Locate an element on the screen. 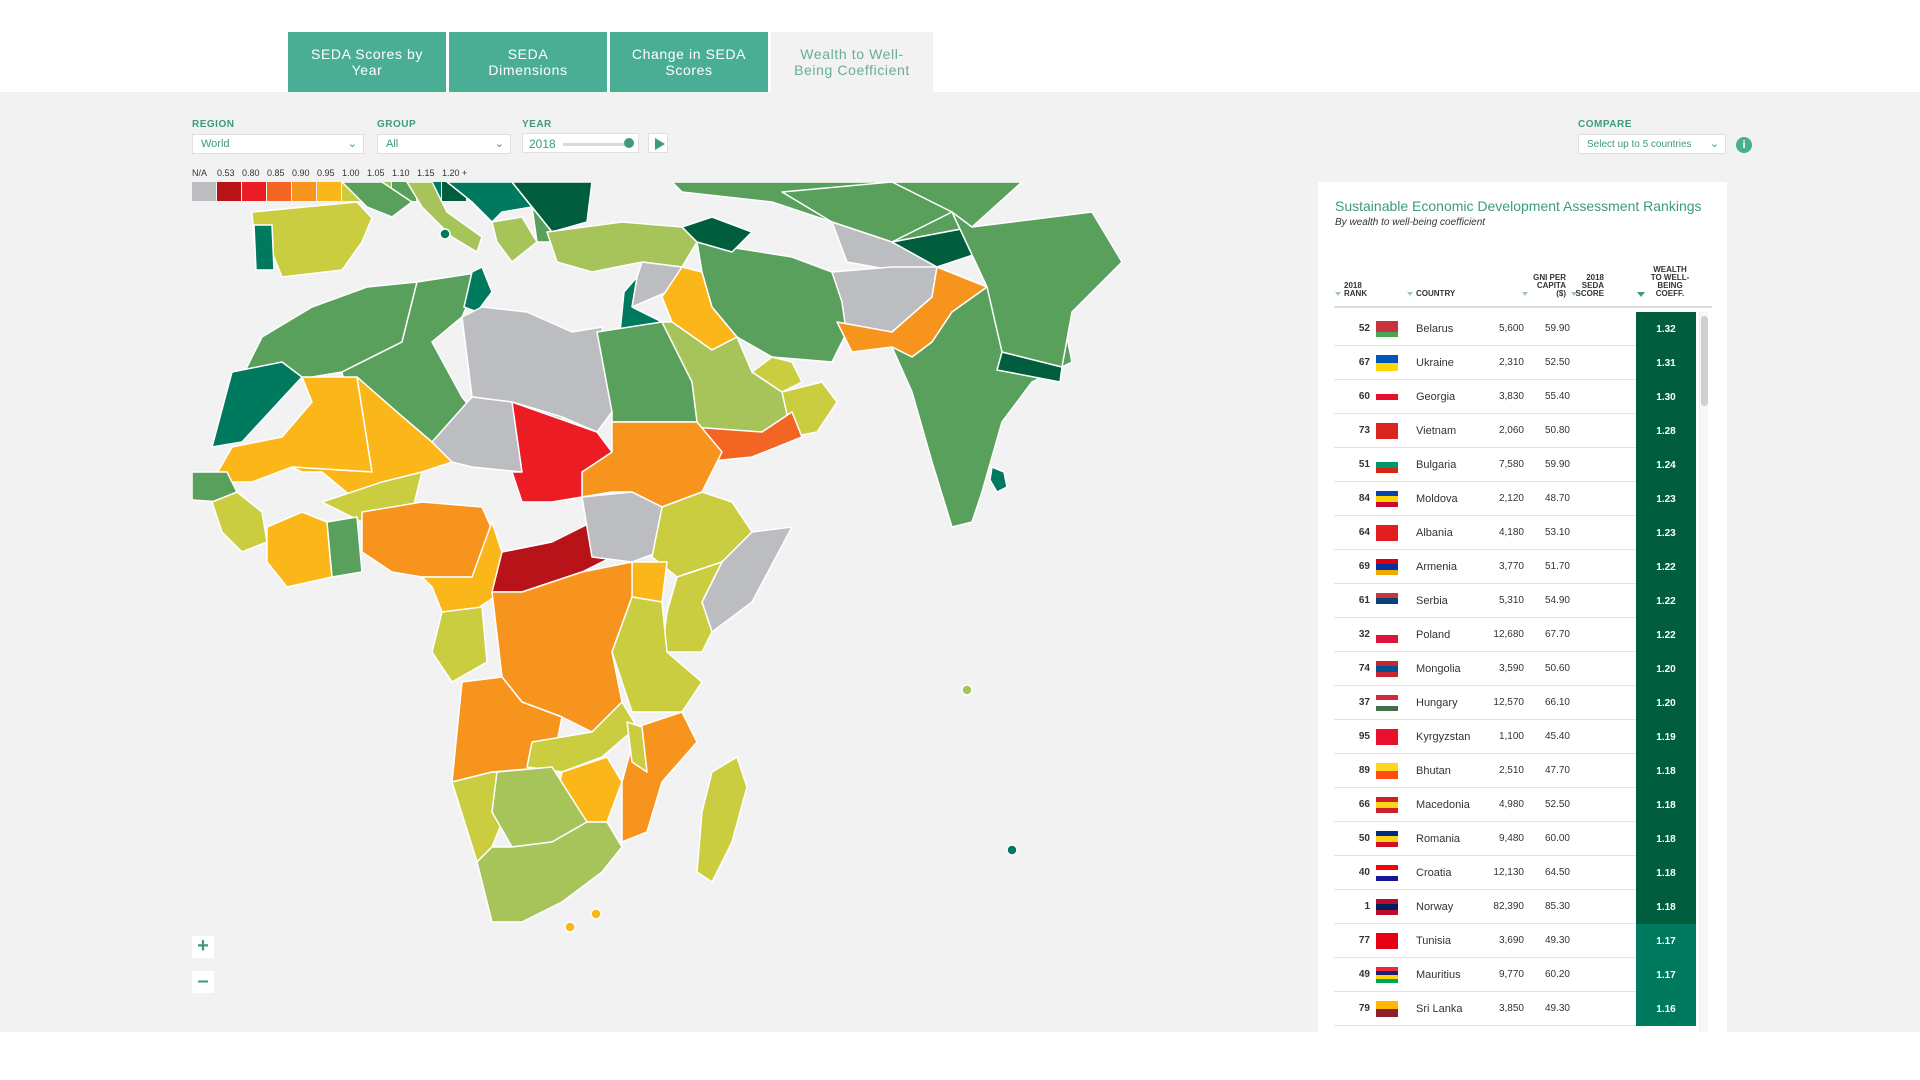  tab-wealth-to-well-being-coefficient: Wealth to Well-Being Coefficient is located at coordinates (852, 62).